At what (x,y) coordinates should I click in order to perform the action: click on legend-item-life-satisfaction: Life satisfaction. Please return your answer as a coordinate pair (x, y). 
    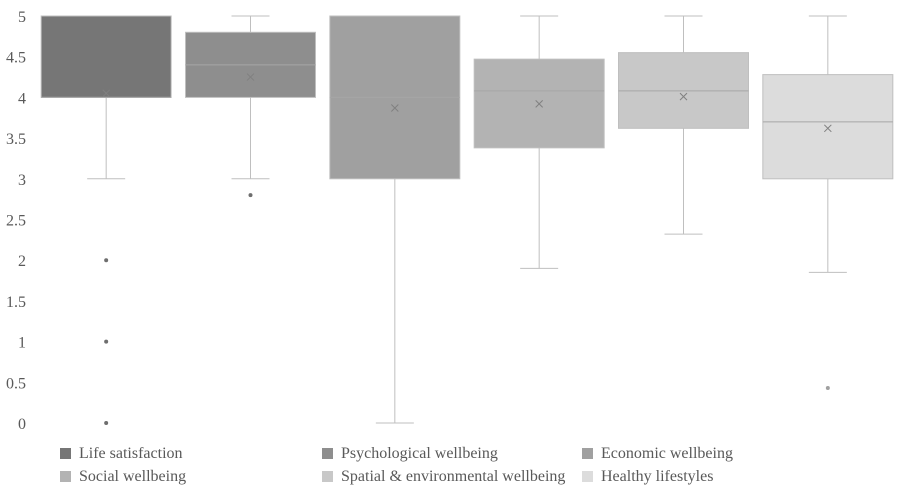
    Looking at the image, I should click on (191, 454).